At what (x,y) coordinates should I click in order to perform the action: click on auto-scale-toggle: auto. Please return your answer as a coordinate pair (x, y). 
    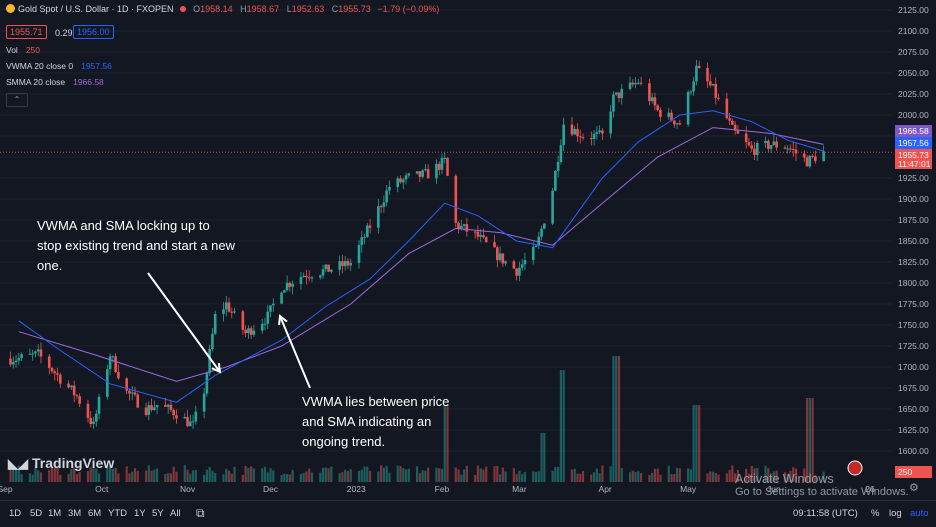
    Looking at the image, I should click on (919, 513).